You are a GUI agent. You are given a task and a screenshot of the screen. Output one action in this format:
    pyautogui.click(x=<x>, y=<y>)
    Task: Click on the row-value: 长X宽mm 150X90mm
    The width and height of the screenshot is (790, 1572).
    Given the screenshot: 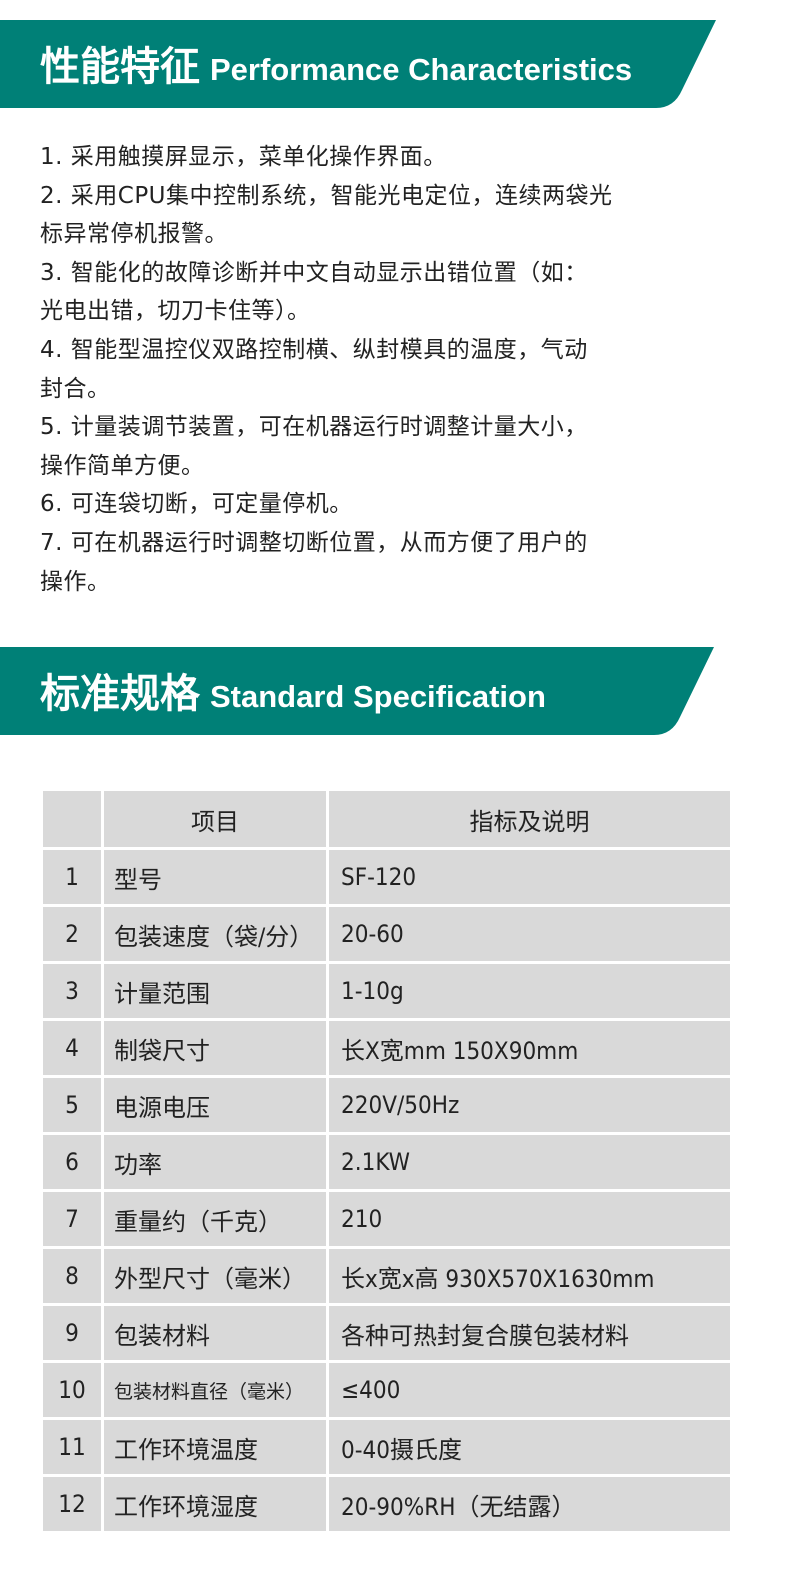 What is the action you would take?
    pyautogui.click(x=529, y=1048)
    